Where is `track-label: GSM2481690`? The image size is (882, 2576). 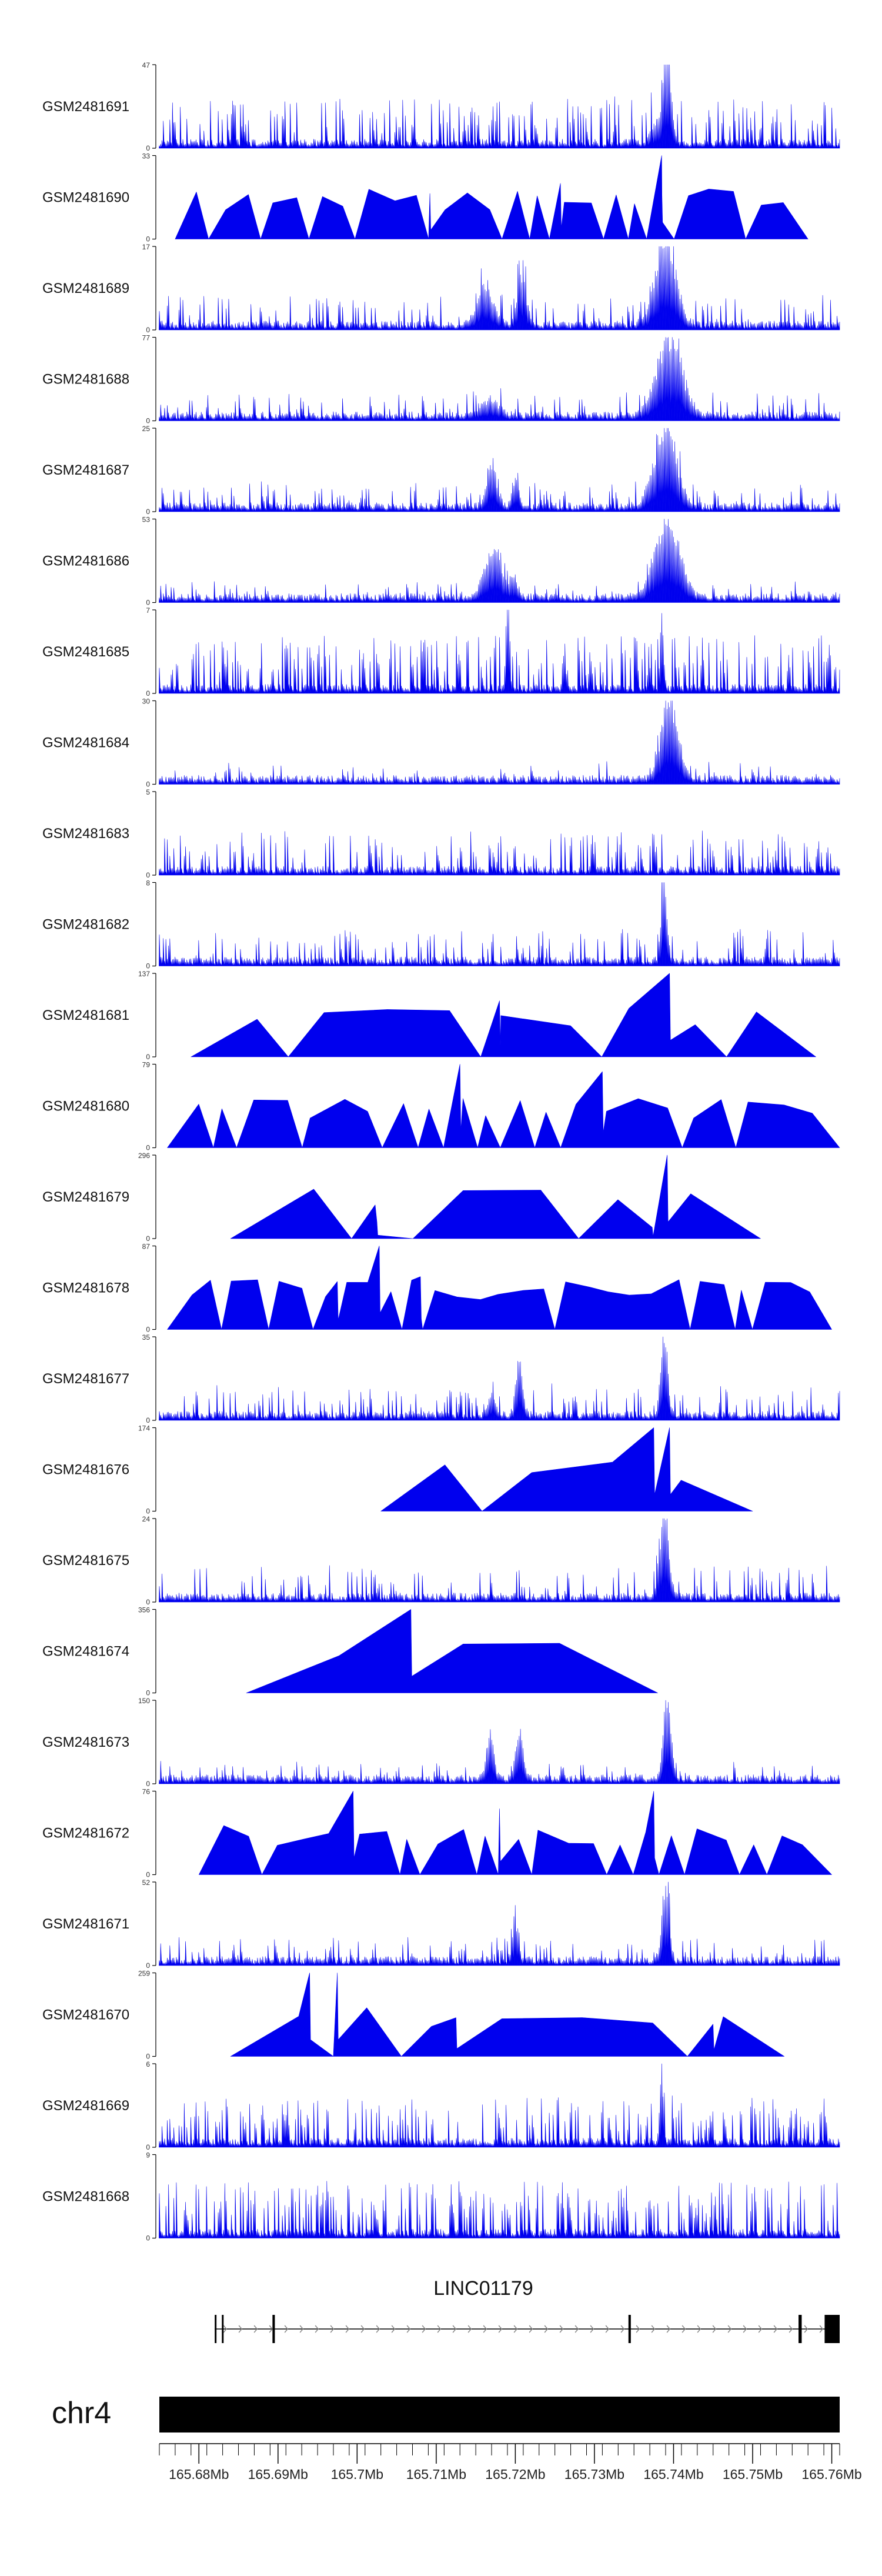 track-label: GSM2481690 is located at coordinates (85, 198).